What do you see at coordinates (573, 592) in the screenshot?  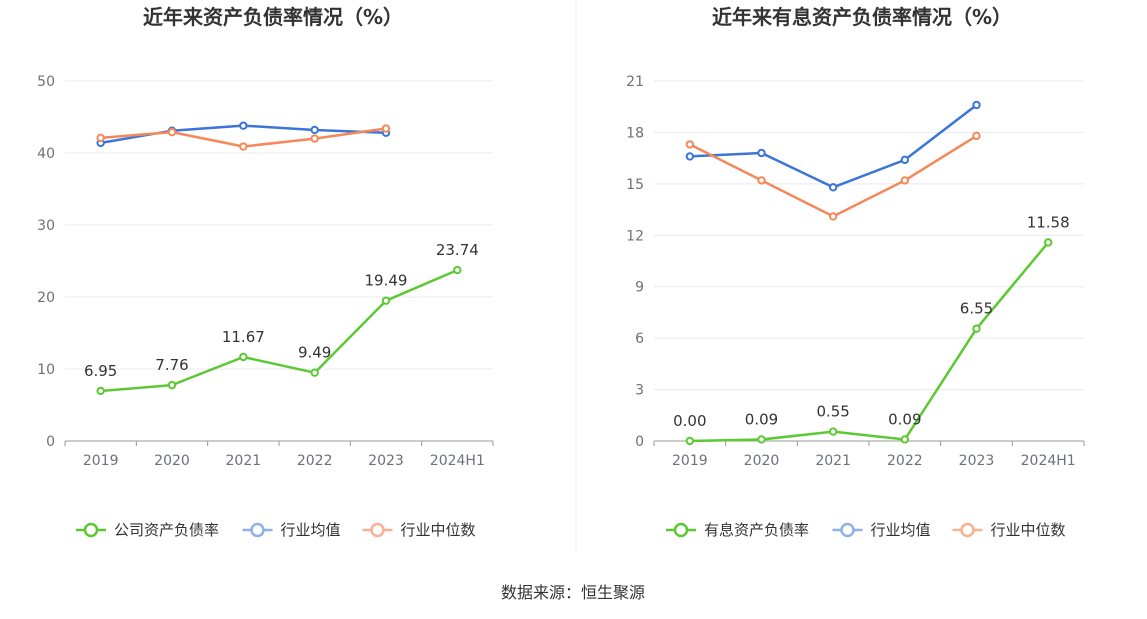 I see `data-source-caption: 数据来源：恒生聚源` at bounding box center [573, 592].